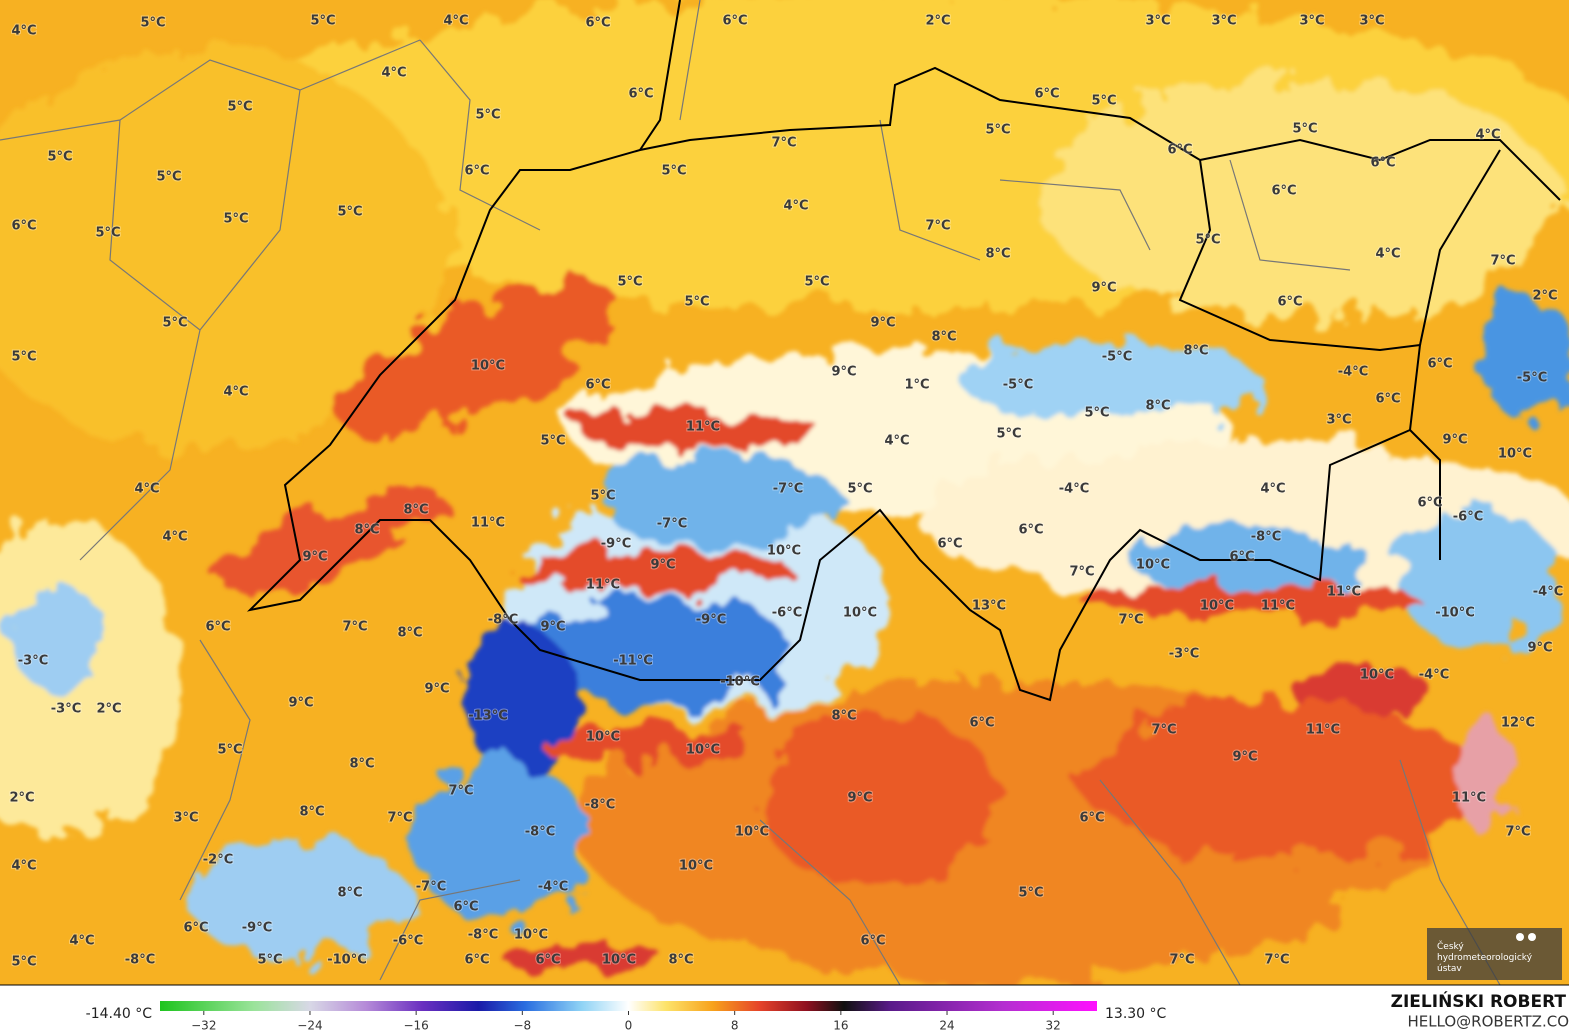 Image resolution: width=1569 pixels, height=1035 pixels. Describe the element at coordinates (553, 887) in the screenshot. I see `temperature-label: -4°C` at that location.